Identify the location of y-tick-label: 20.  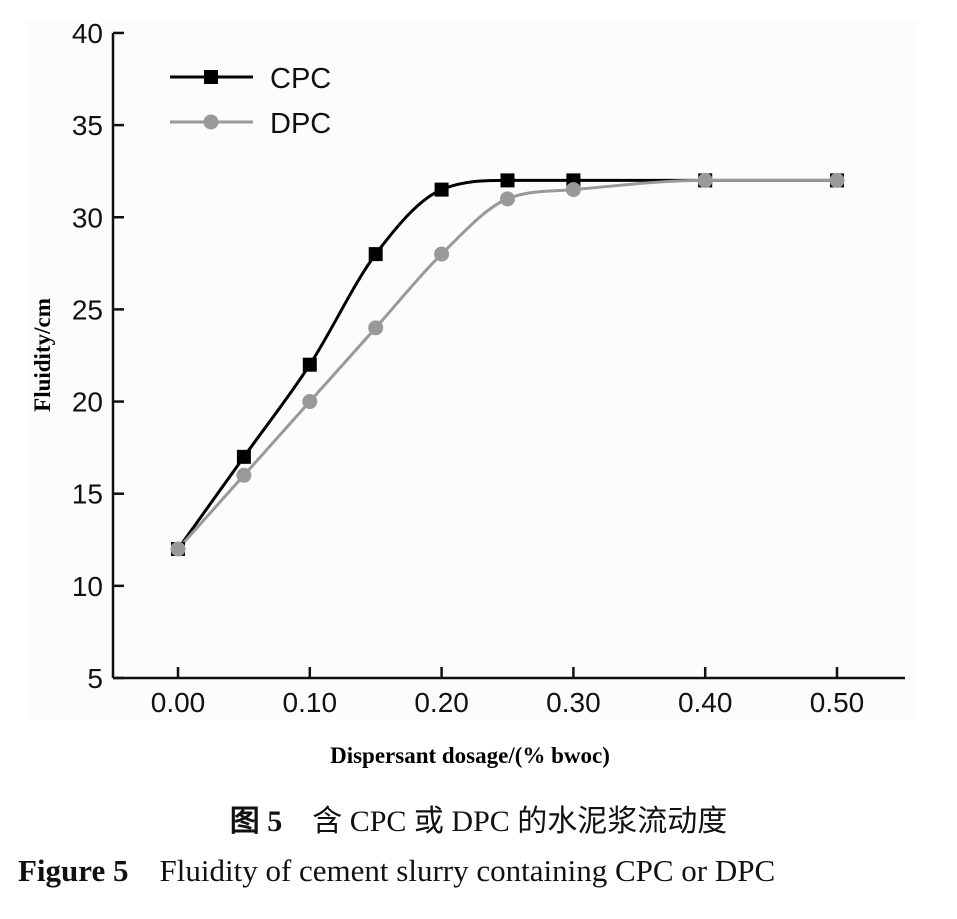
(87, 402).